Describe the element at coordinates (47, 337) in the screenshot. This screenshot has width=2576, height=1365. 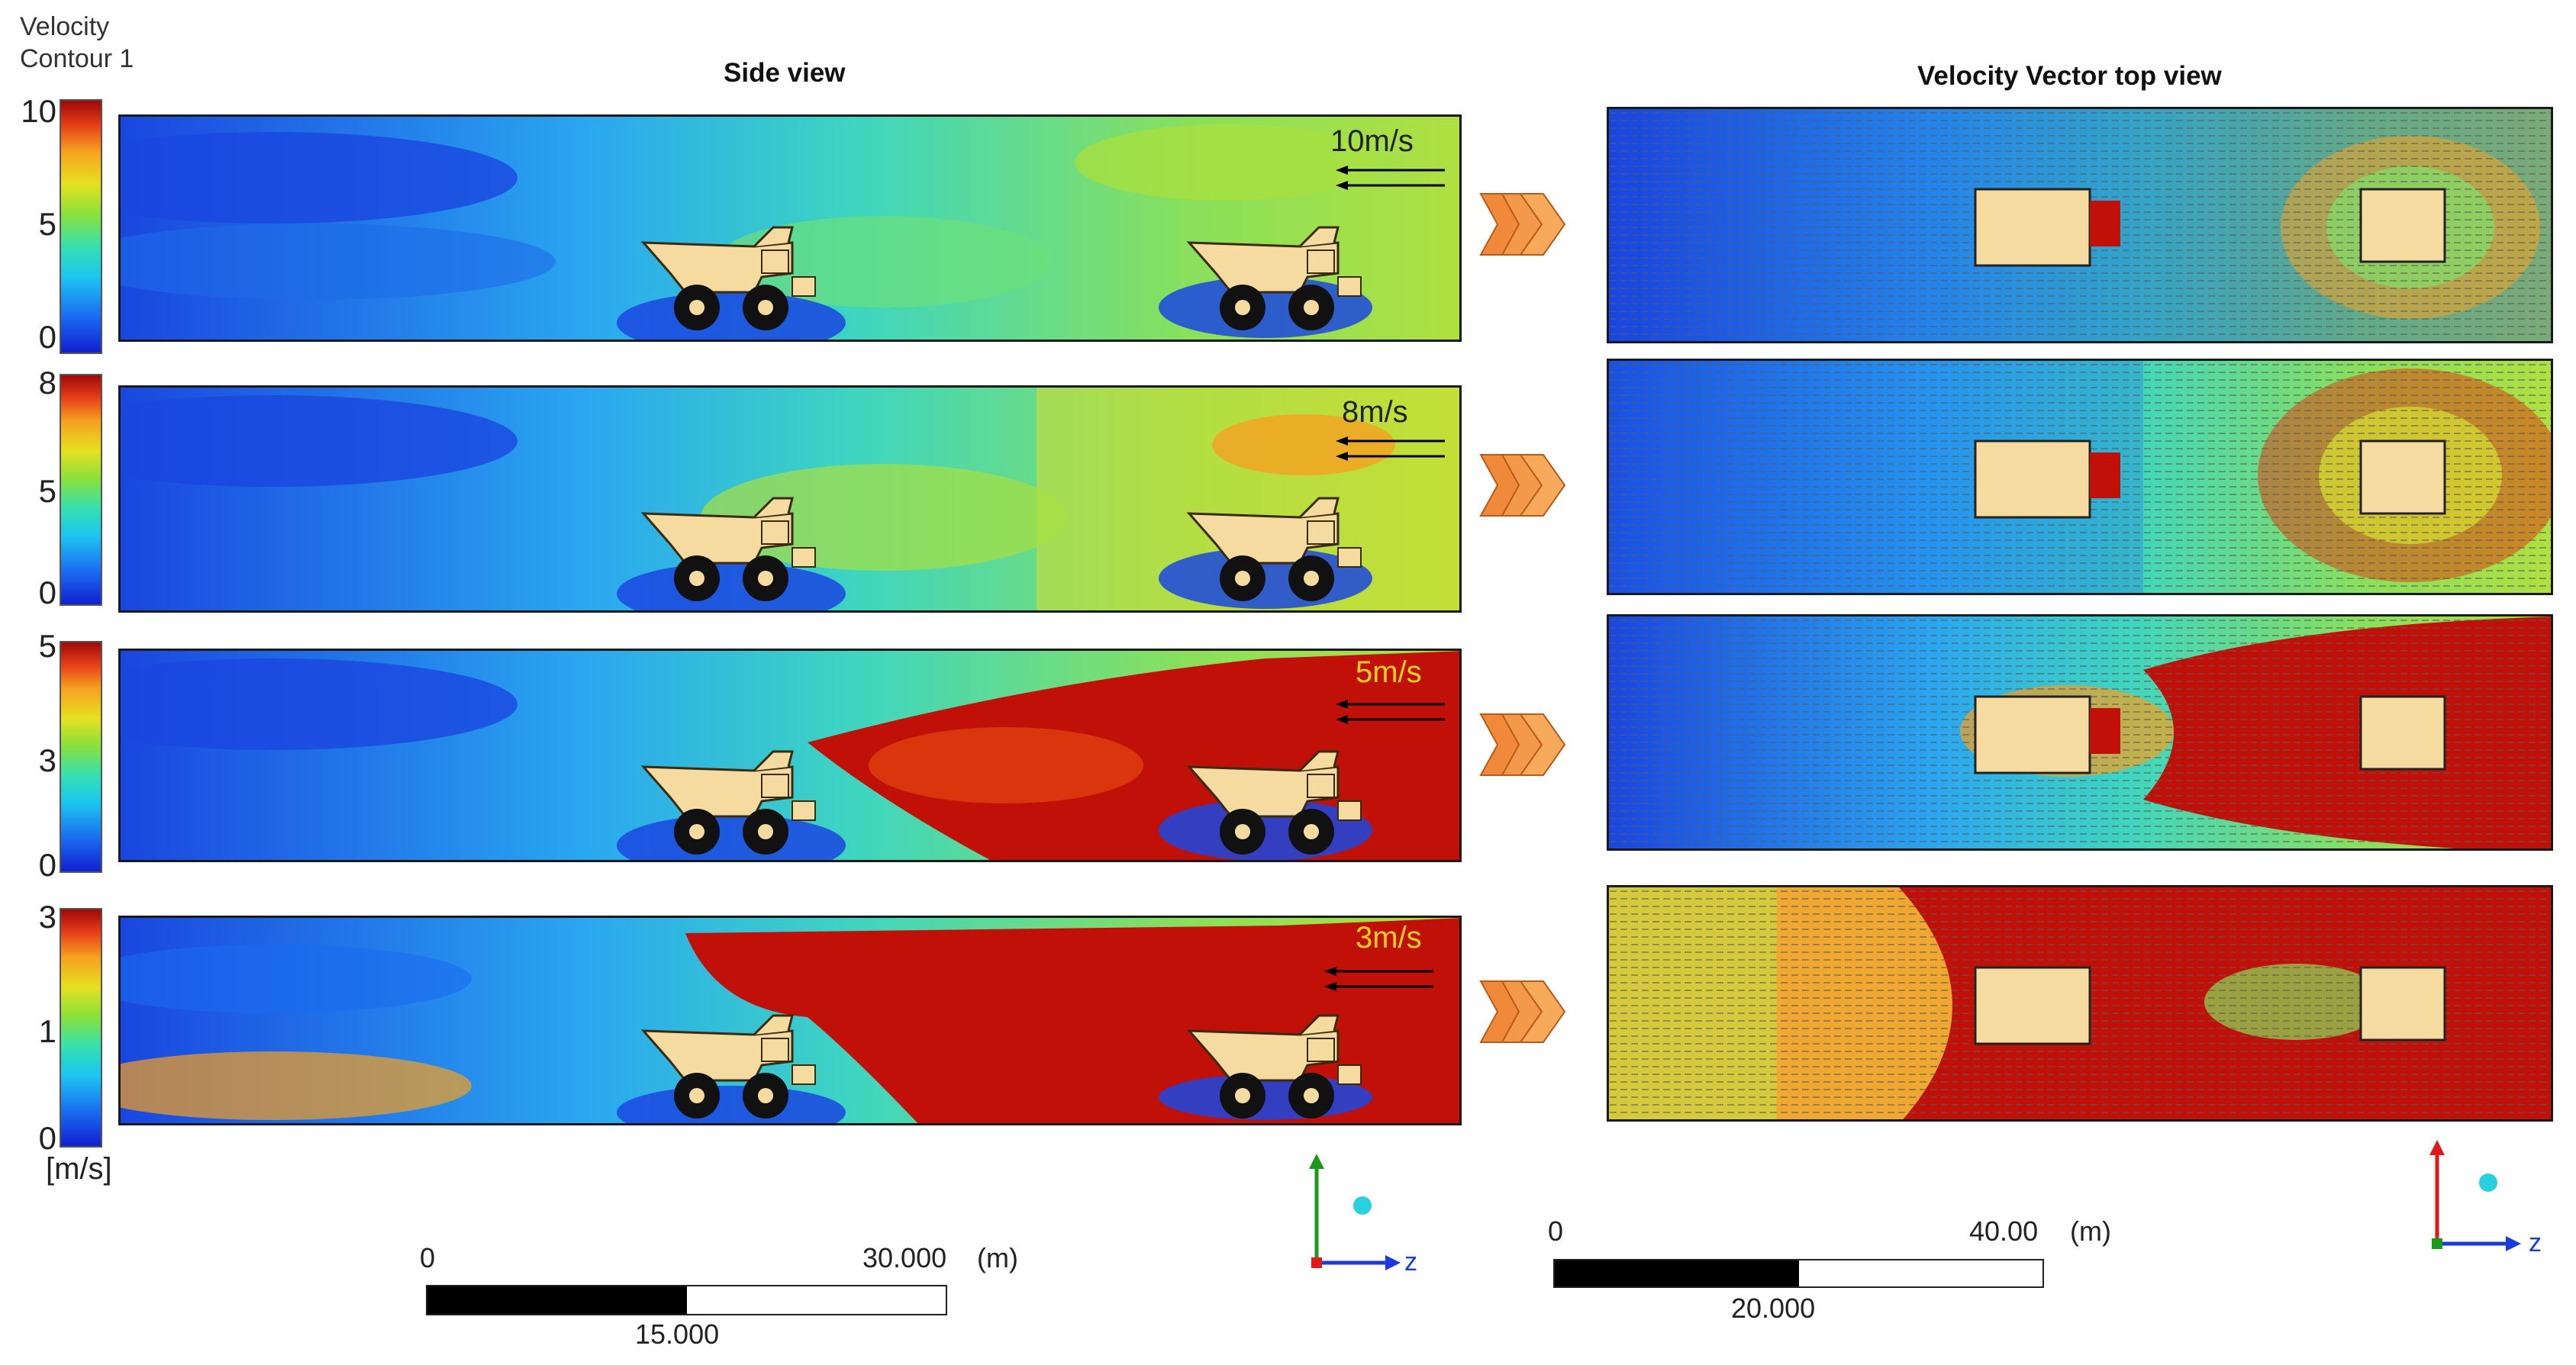
I see `color-bar-1-tick-min: 0` at that location.